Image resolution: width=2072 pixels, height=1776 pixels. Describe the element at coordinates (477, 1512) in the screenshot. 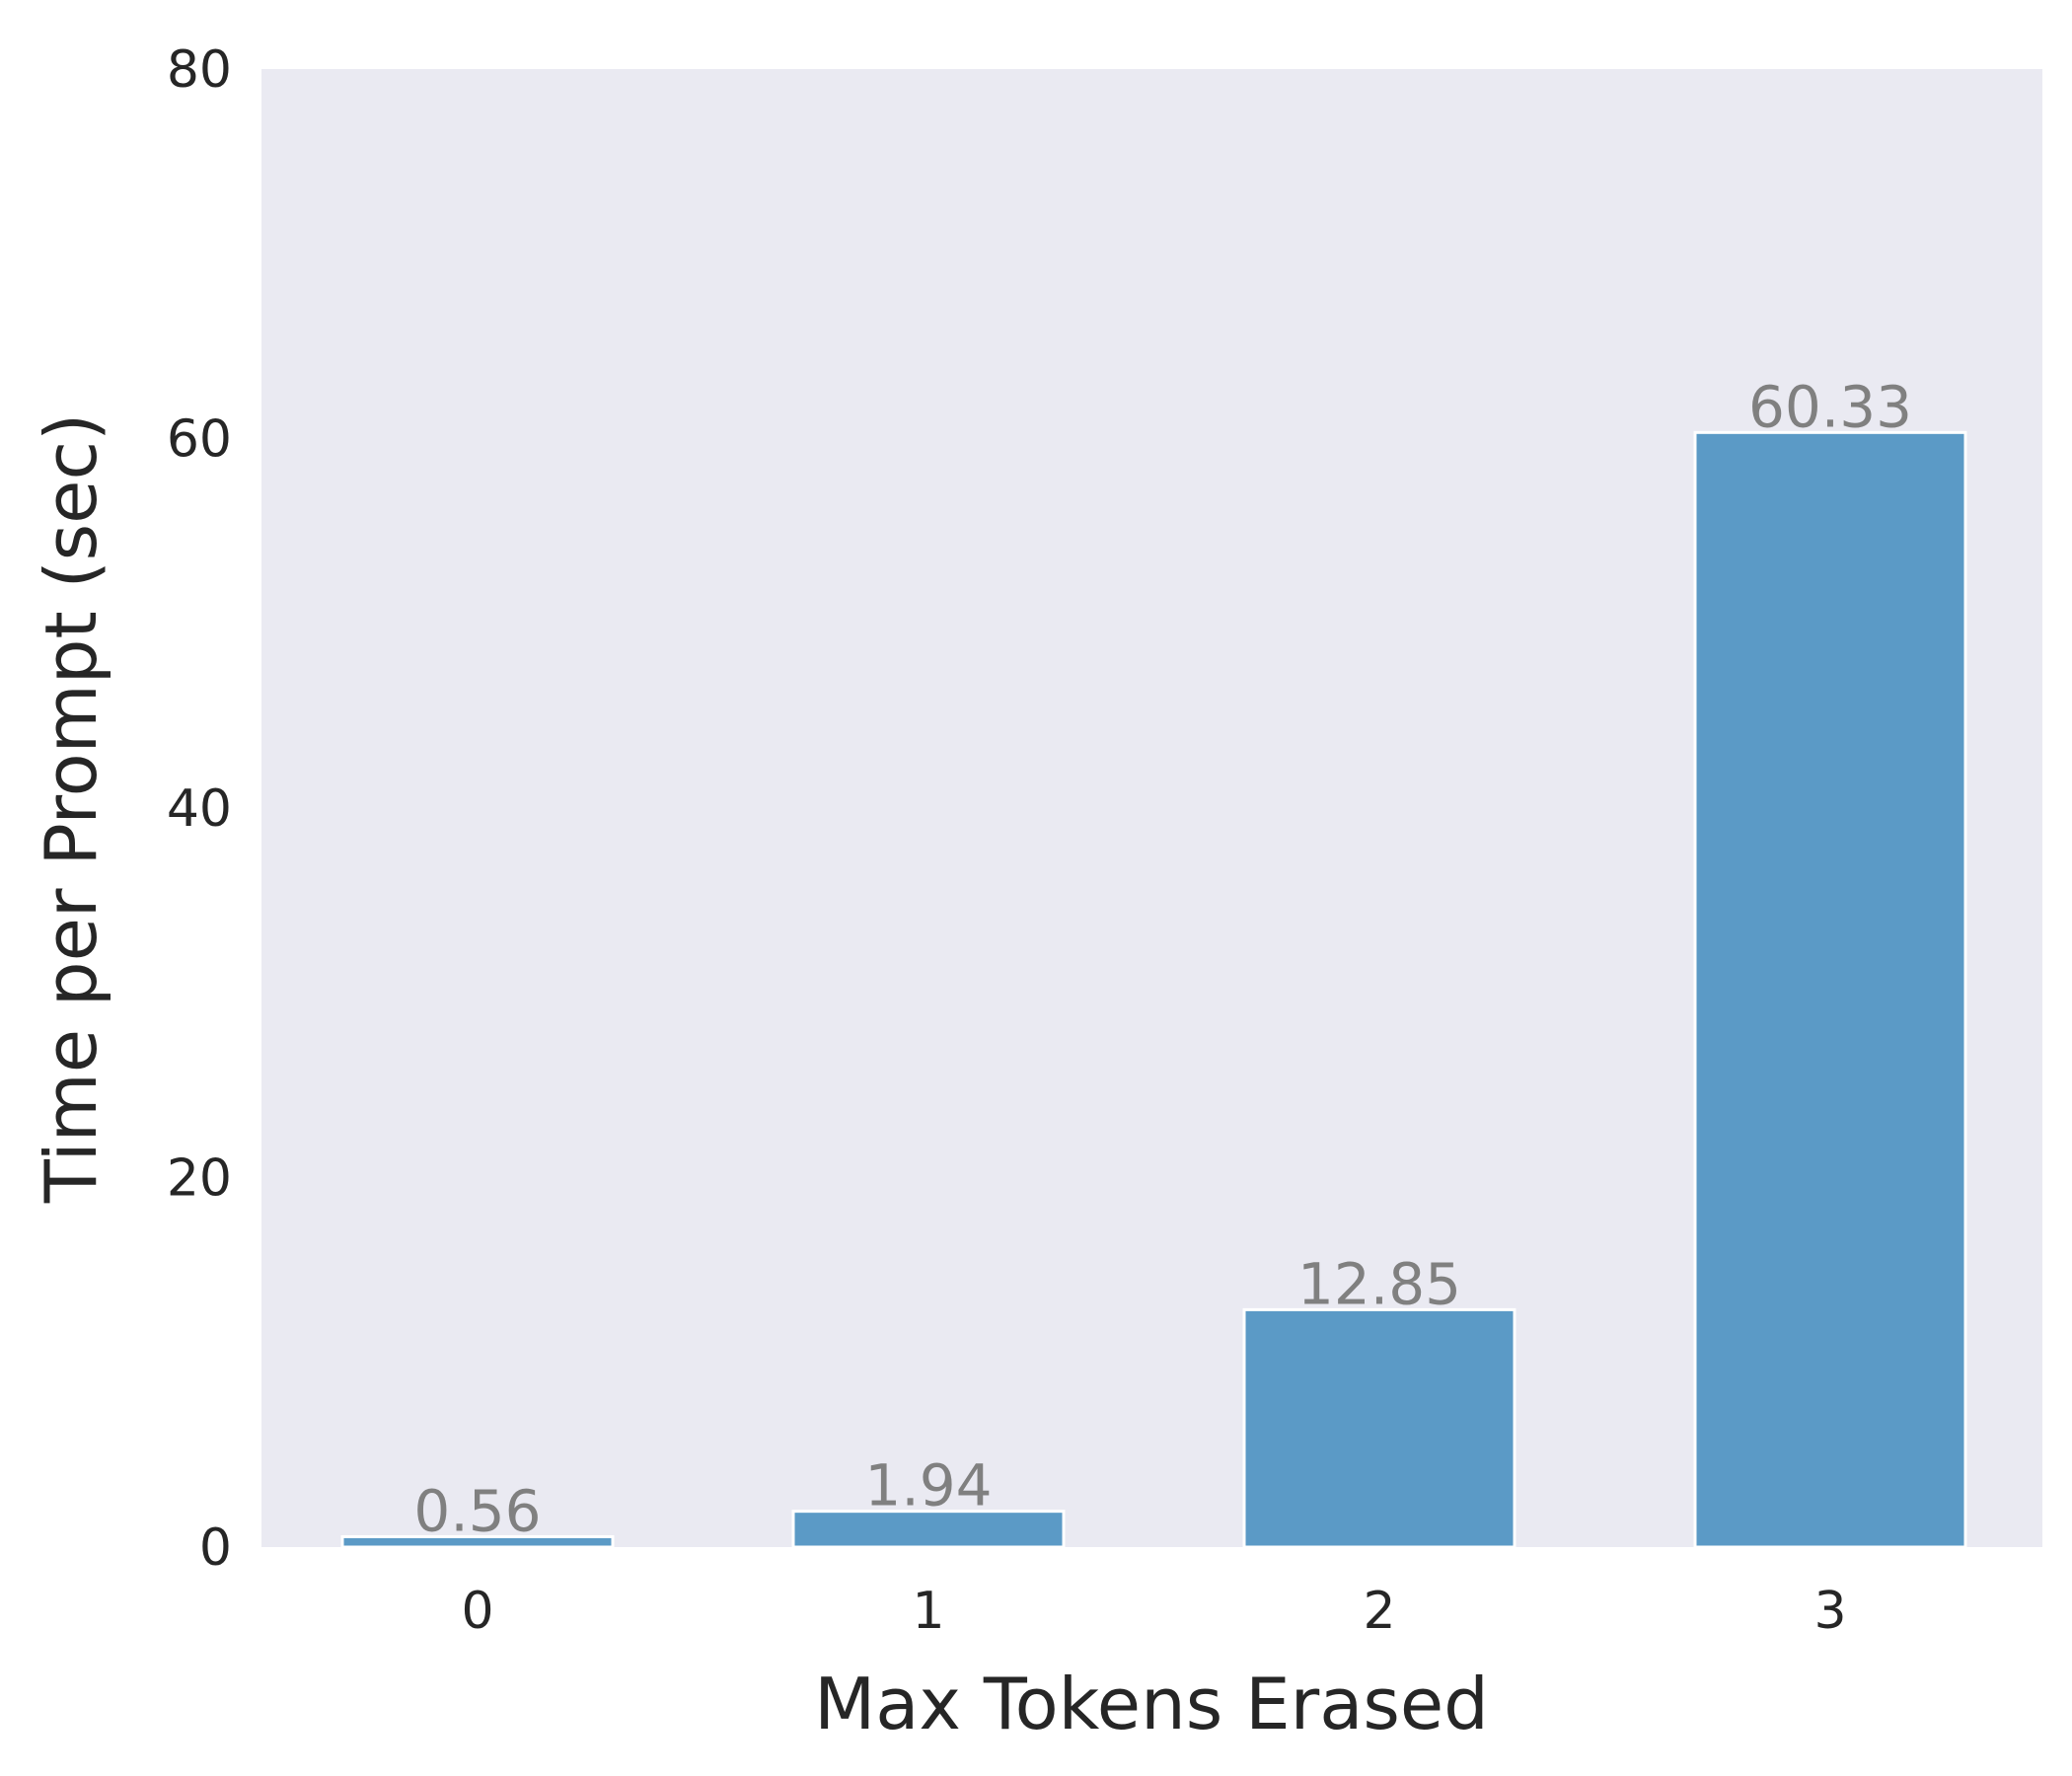

I see `bar-value-label-0: 0.56` at that location.